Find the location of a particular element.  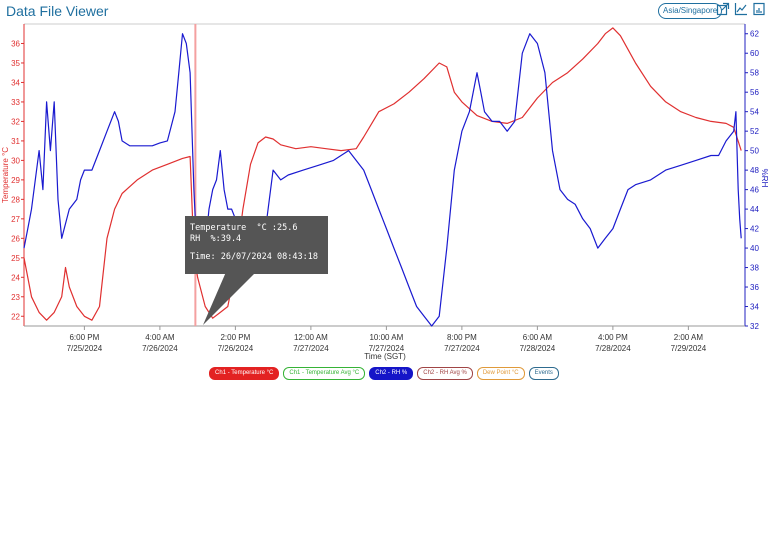

x-tick-time-label: 2:00 PM is located at coordinates (235, 337).